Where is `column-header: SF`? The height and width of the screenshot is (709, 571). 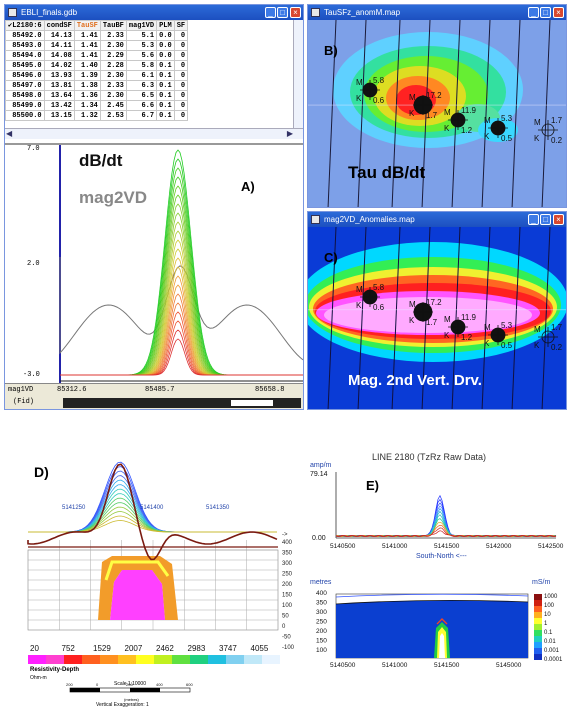 column-header: SF is located at coordinates (181, 25).